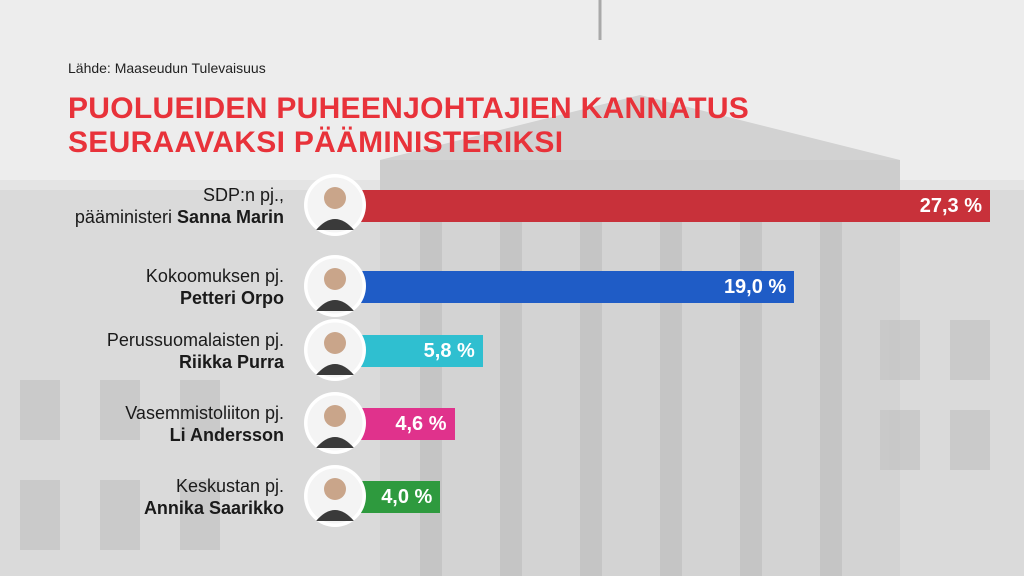  I want to click on person-name-line: Petteri Orpo, so click(142, 298).